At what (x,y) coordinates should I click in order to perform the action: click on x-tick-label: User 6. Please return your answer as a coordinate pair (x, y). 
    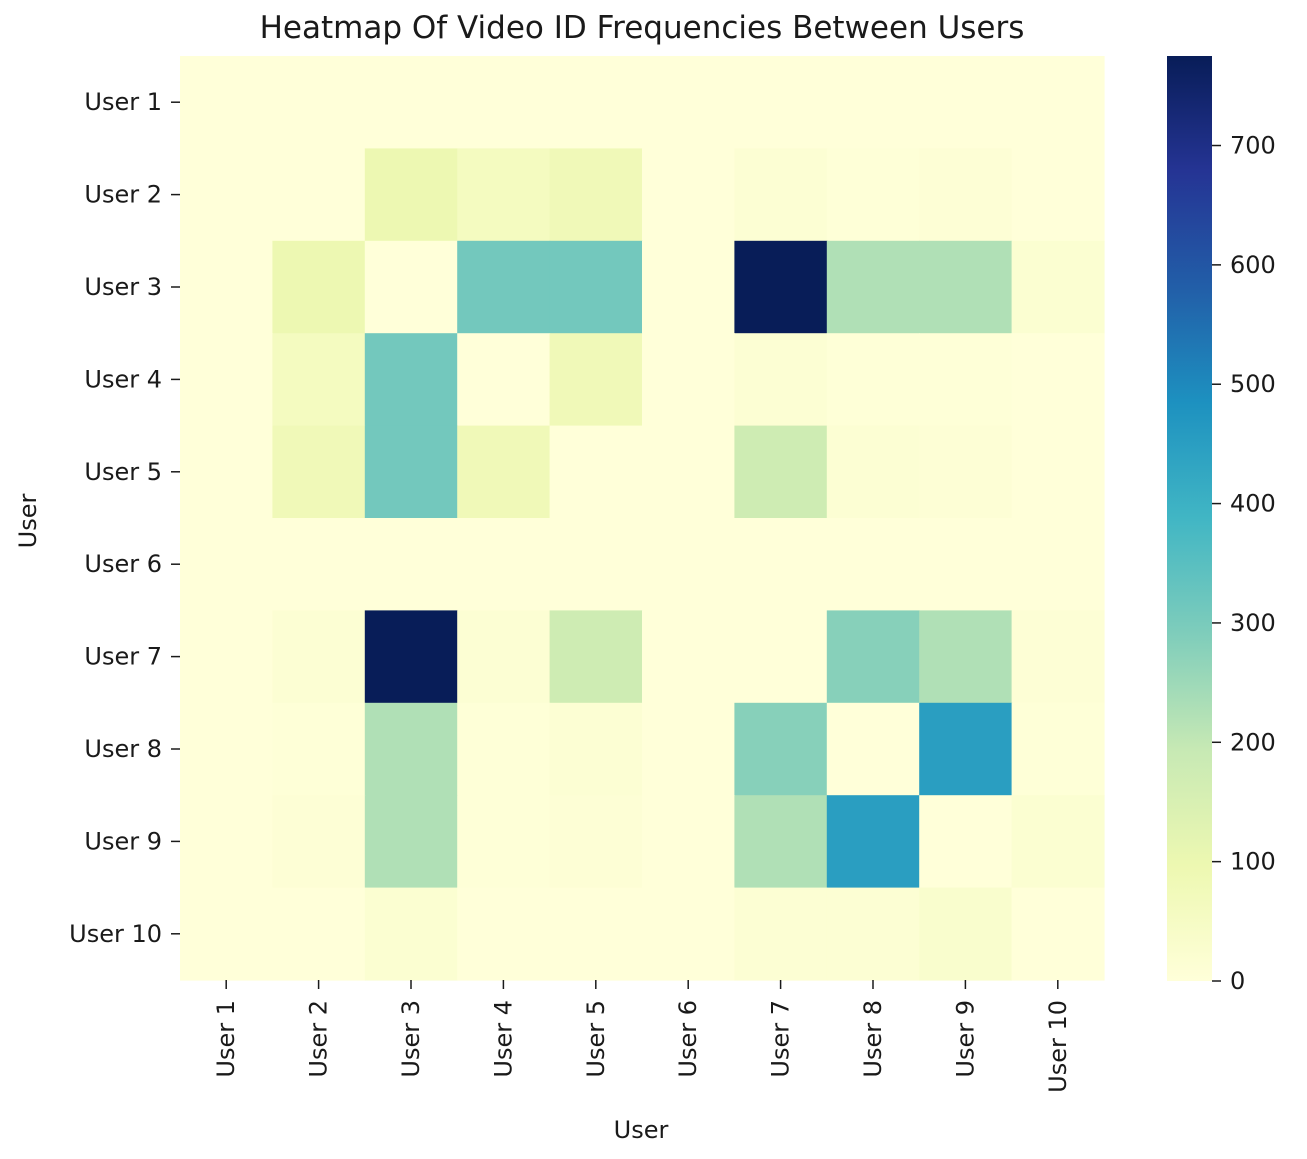
    Looking at the image, I should click on (688, 1039).